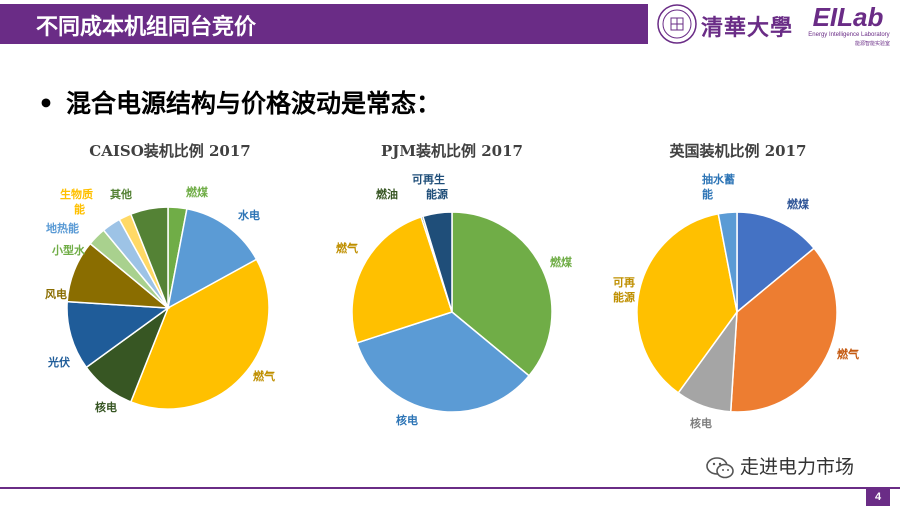 The height and width of the screenshot is (506, 900). What do you see at coordinates (249, 215) in the screenshot?
I see `pie-slice-label: 水电` at bounding box center [249, 215].